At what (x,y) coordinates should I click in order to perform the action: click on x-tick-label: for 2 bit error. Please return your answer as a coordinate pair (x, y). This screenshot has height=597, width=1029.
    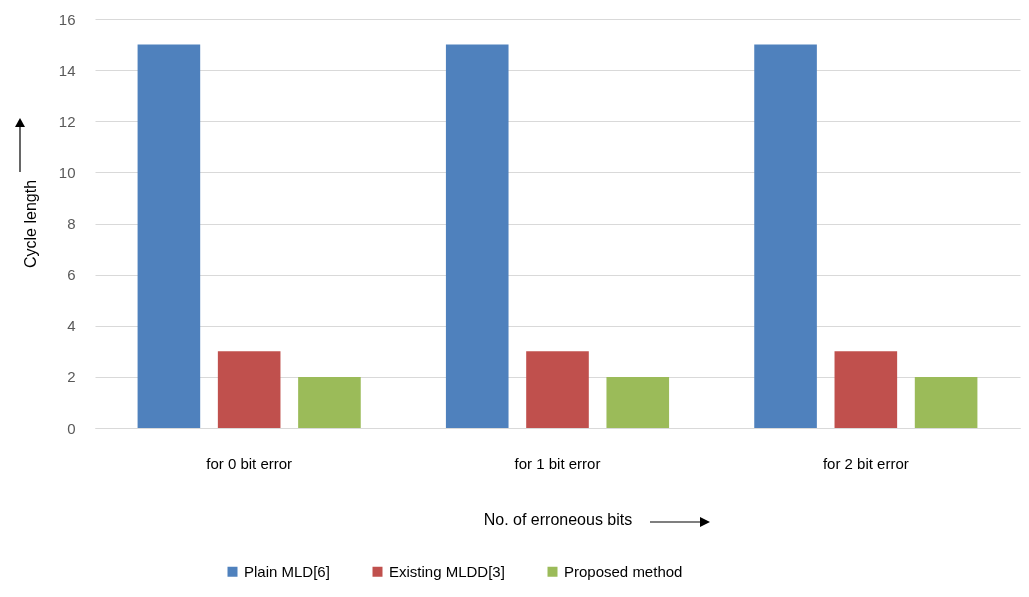
    Looking at the image, I should click on (865, 463).